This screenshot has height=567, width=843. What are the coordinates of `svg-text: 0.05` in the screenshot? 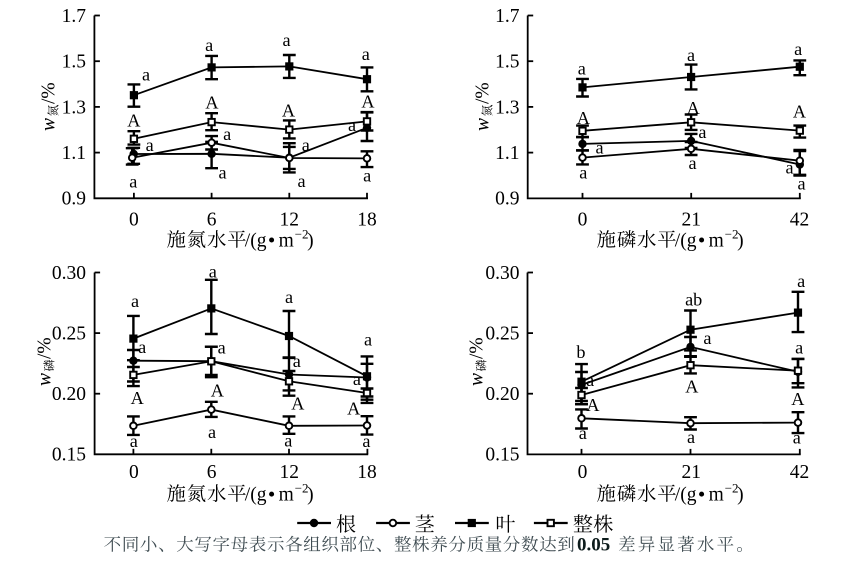 It's located at (593, 545).